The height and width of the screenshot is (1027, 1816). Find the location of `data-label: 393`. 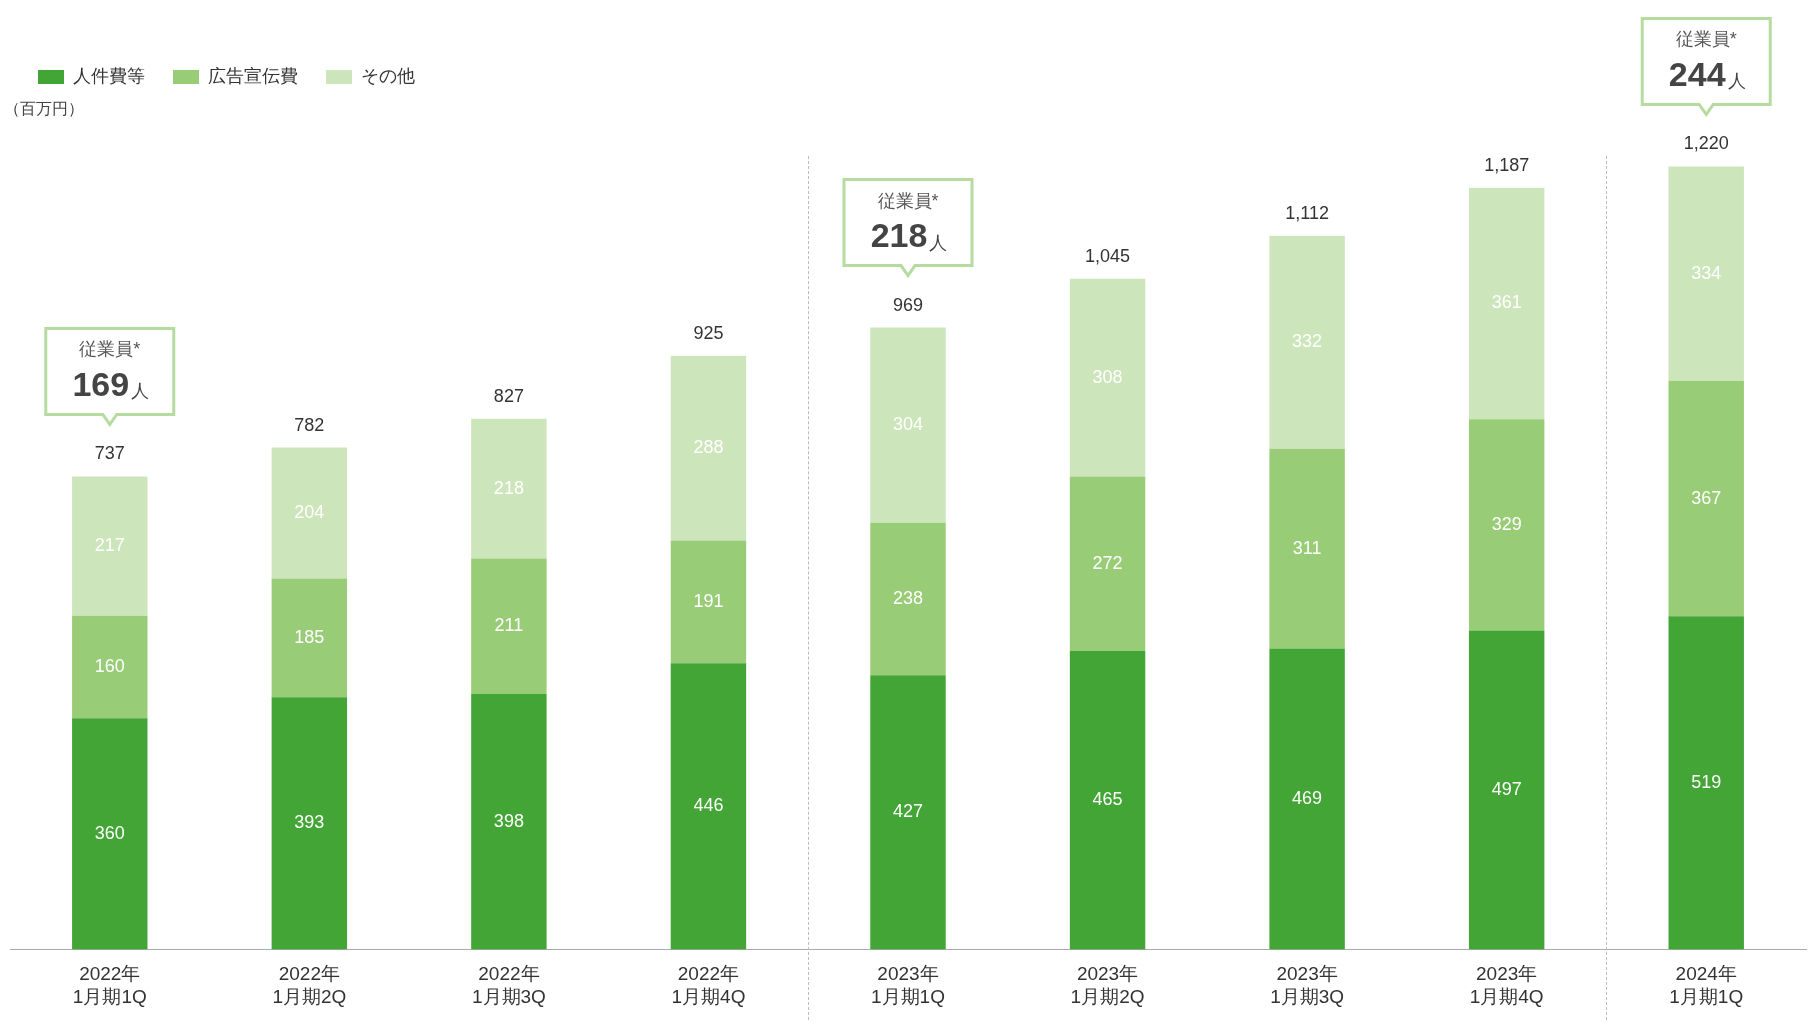

data-label: 393 is located at coordinates (309, 822).